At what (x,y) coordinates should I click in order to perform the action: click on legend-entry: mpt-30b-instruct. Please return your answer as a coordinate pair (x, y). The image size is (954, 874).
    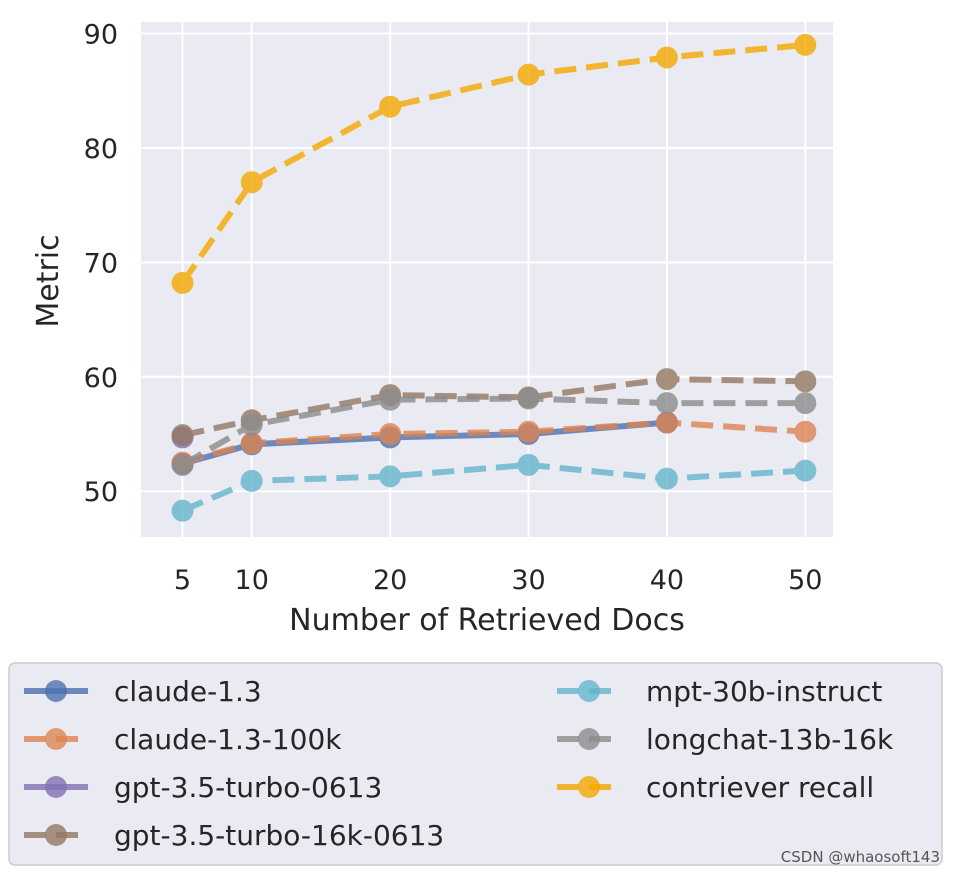
    Looking at the image, I should click on (719, 691).